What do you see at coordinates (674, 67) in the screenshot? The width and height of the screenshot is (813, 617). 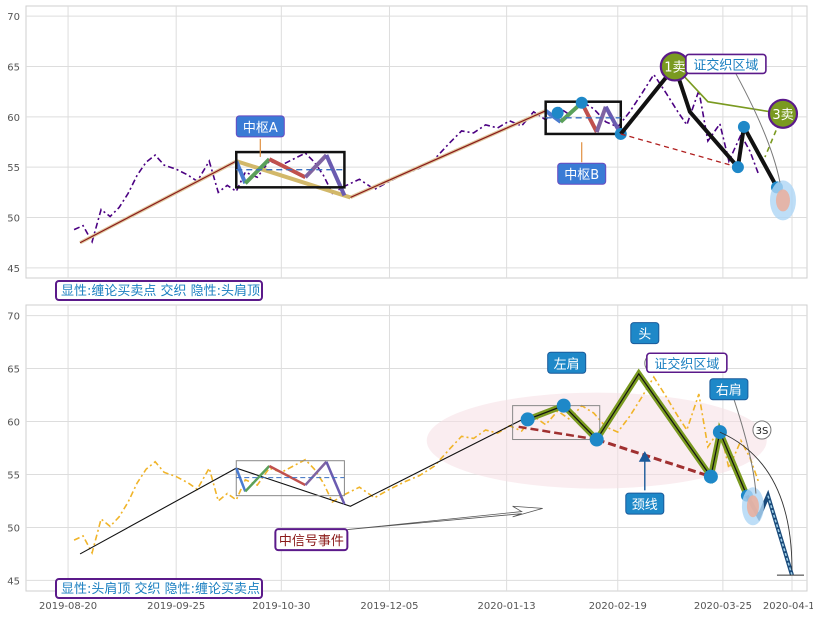 I see `sell-signal-label: 1卖` at bounding box center [674, 67].